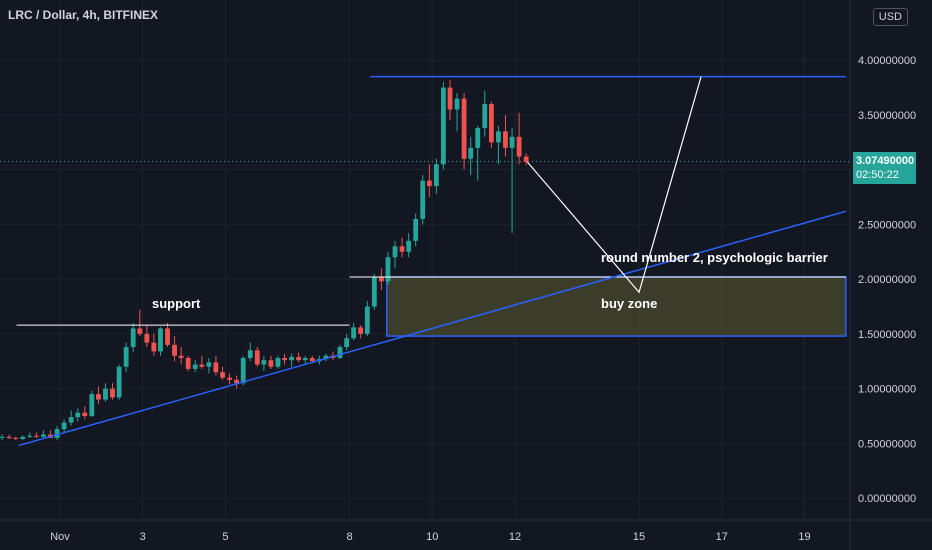 The width and height of the screenshot is (932, 550). Describe the element at coordinates (349, 537) in the screenshot. I see `x-tick-label: 8` at that location.